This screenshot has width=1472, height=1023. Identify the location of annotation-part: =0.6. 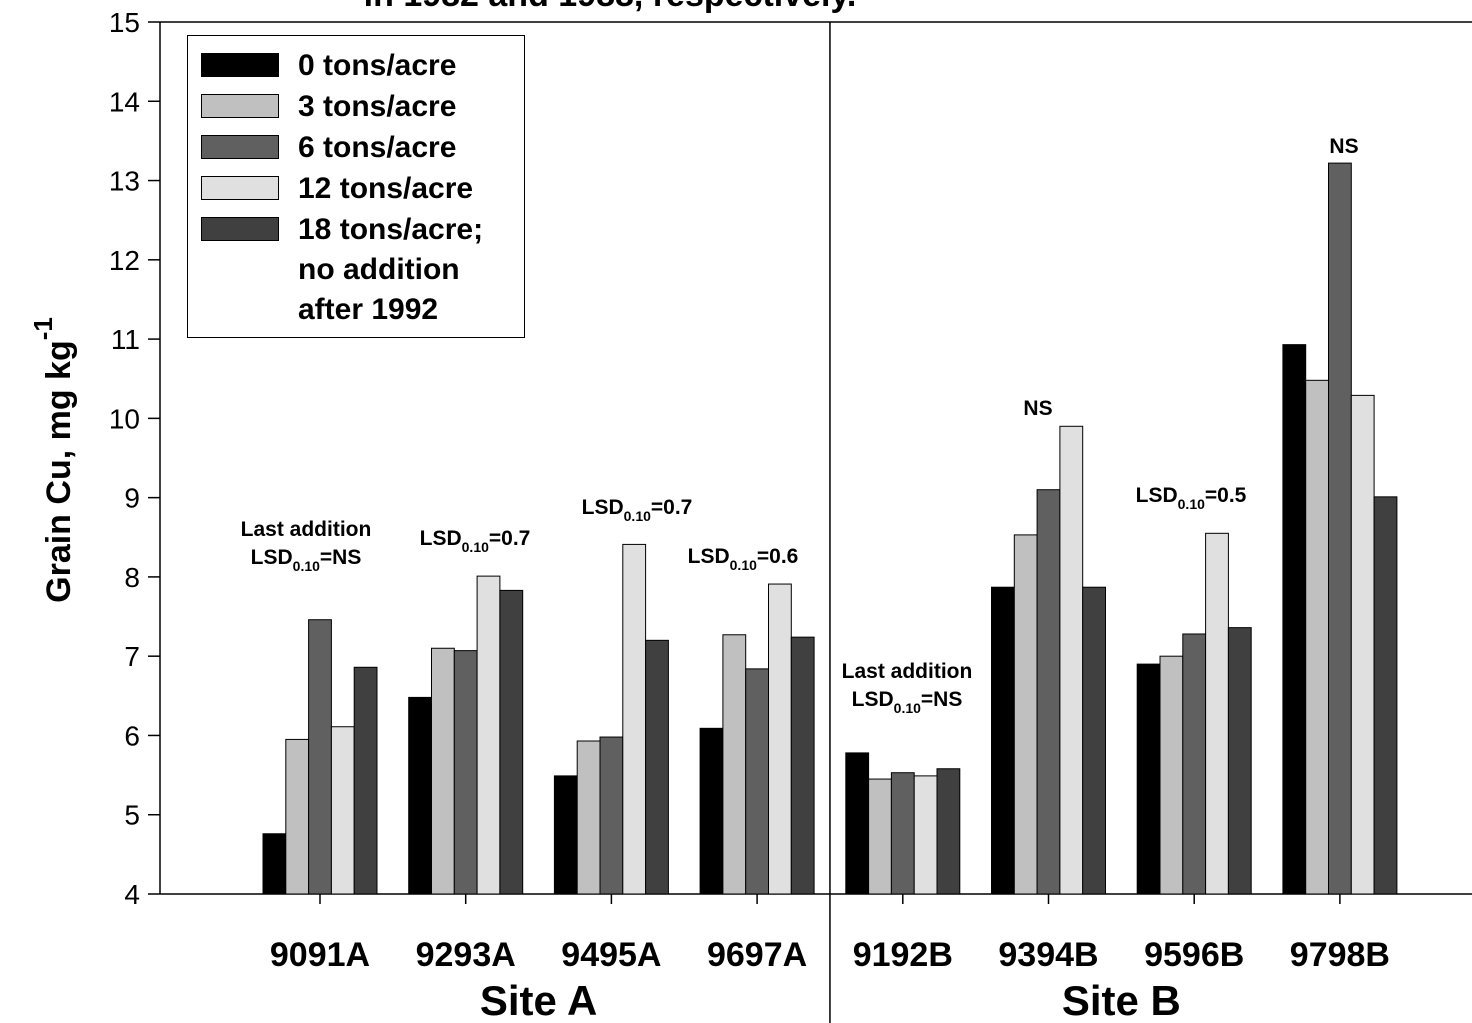
(777, 556).